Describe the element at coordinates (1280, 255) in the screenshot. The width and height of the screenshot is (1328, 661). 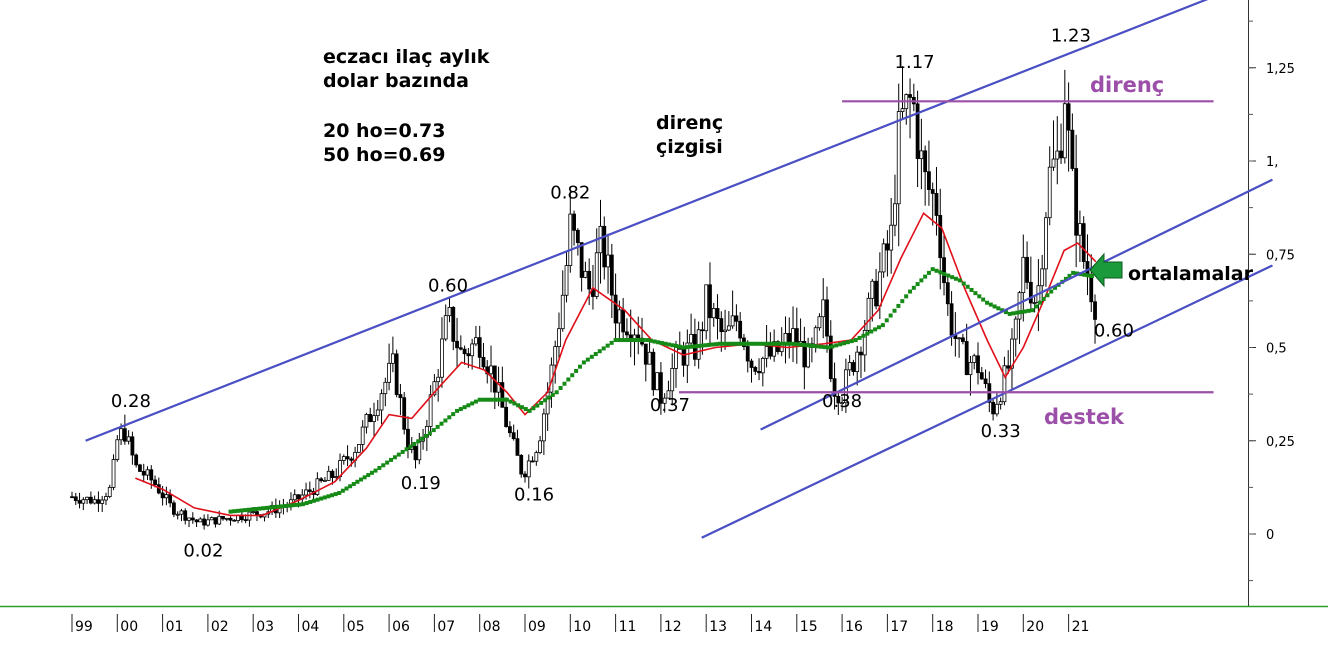
I see `y-tick-label: 0,75` at that location.